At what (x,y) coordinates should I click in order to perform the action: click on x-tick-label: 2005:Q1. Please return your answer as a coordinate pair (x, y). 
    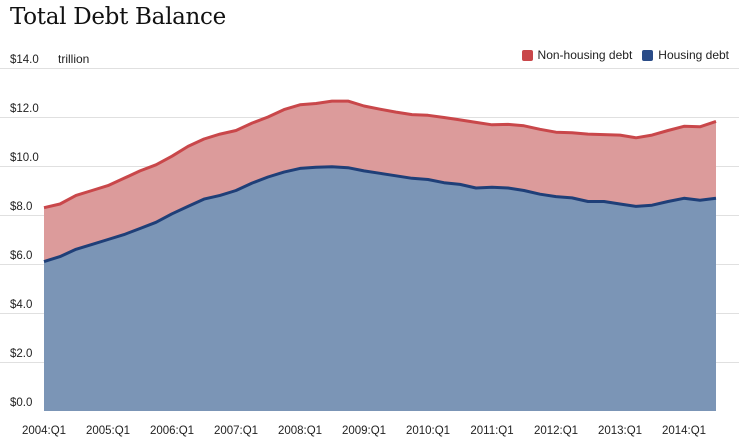
    Looking at the image, I should click on (108, 431).